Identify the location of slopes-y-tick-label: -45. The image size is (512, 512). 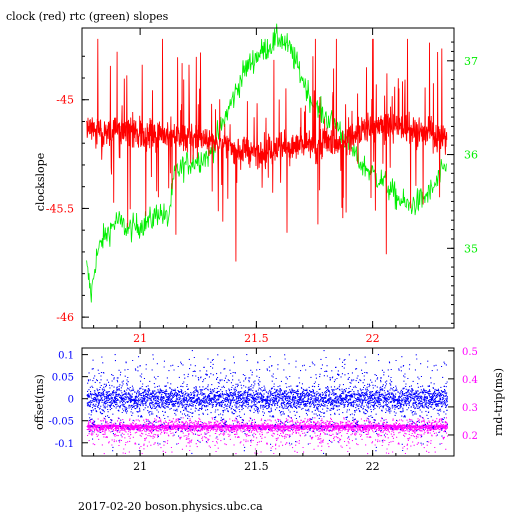
(65, 100).